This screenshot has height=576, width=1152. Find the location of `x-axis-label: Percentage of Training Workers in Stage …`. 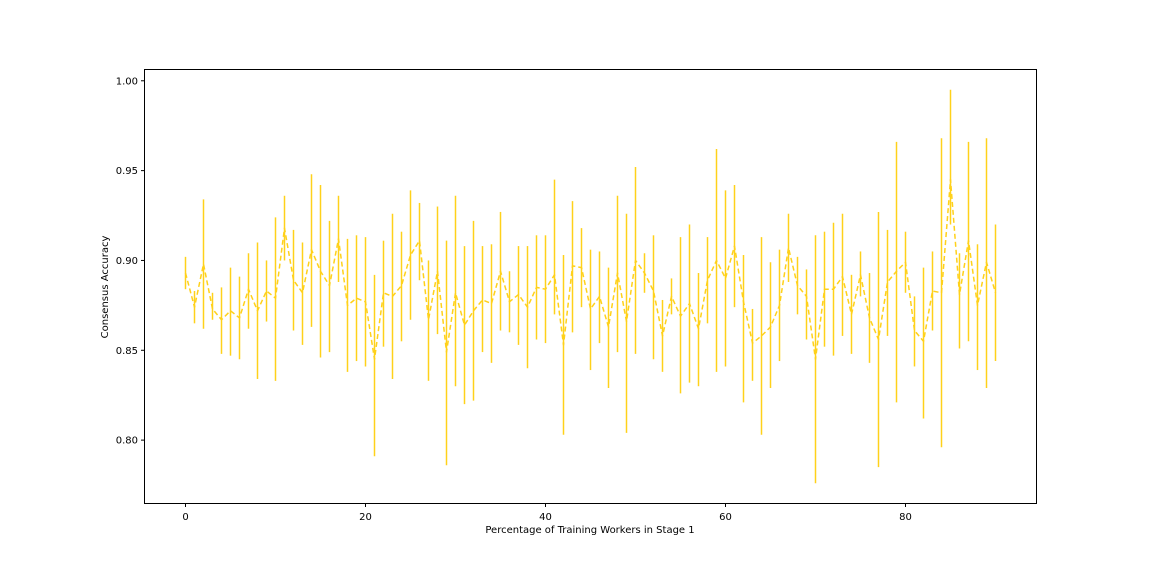

x-axis-label: Percentage of Training Workers in Stage … is located at coordinates (589, 530).